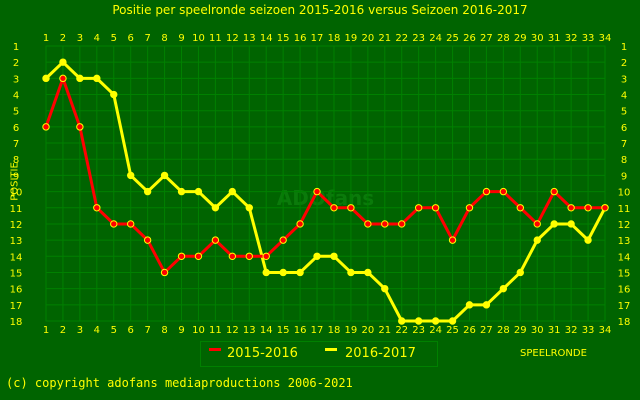  I want to click on y-tick-label-right: 2, so click(624, 63).